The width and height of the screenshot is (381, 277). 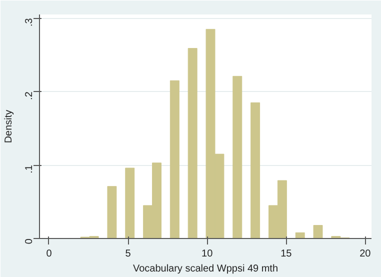 I want to click on y-tick-label: .3, so click(x=29, y=22).